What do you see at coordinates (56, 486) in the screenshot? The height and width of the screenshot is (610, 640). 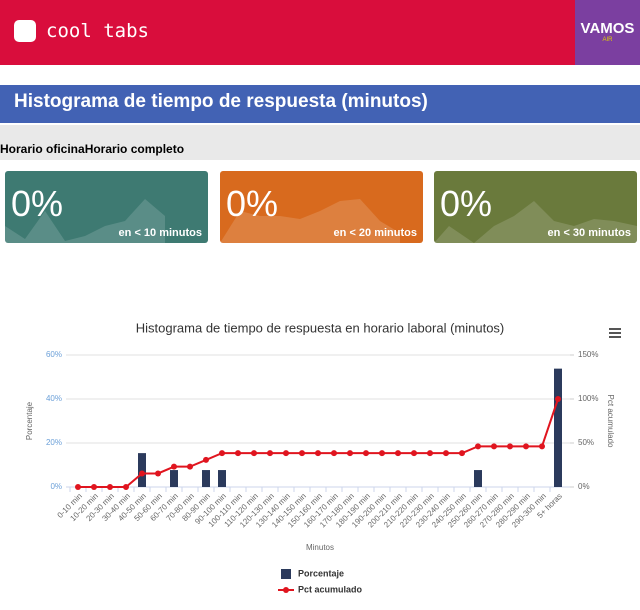 I see `y-tick-label: 0%` at bounding box center [56, 486].